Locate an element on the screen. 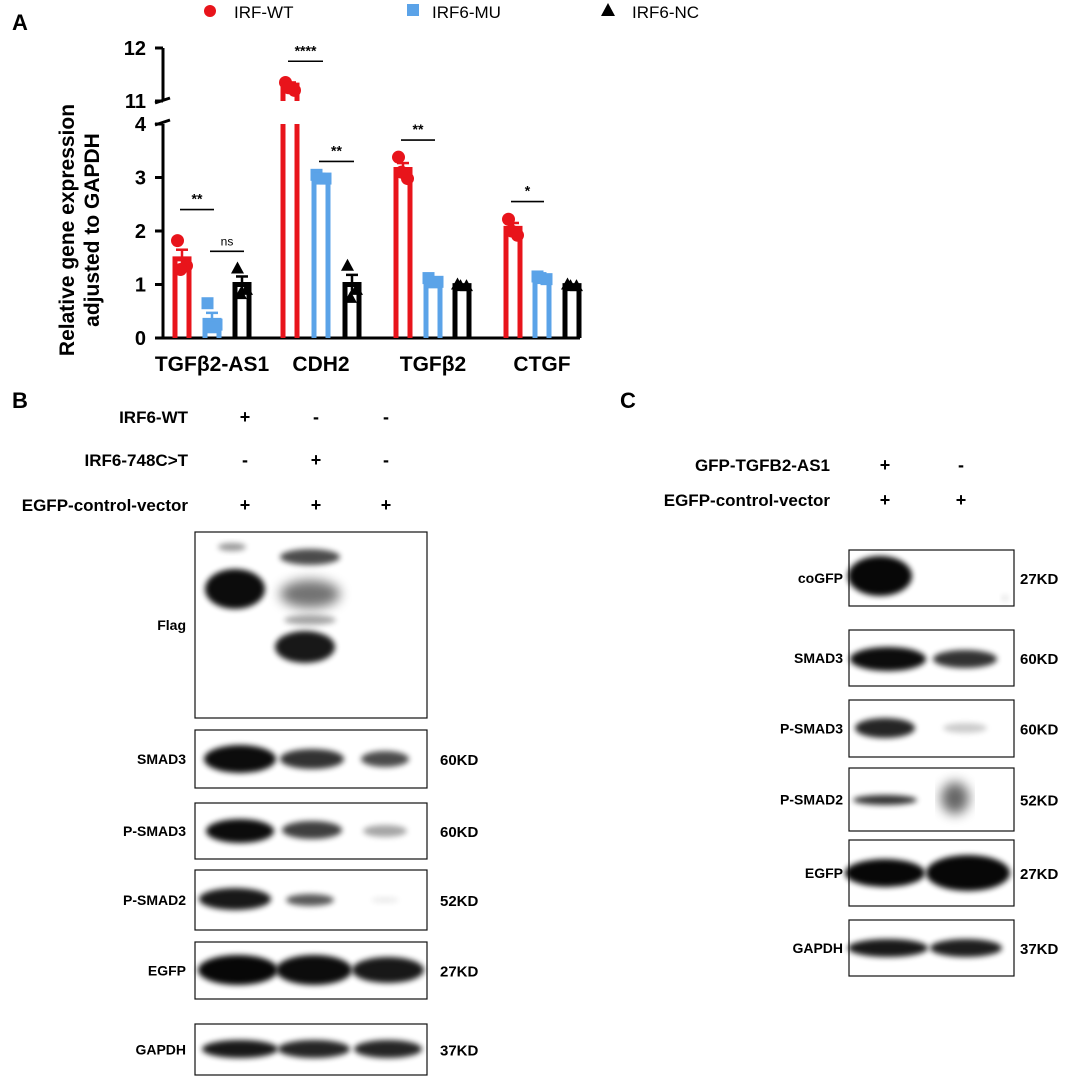 The width and height of the screenshot is (1065, 1078). protein-label: GAPDH is located at coordinates (817, 948).